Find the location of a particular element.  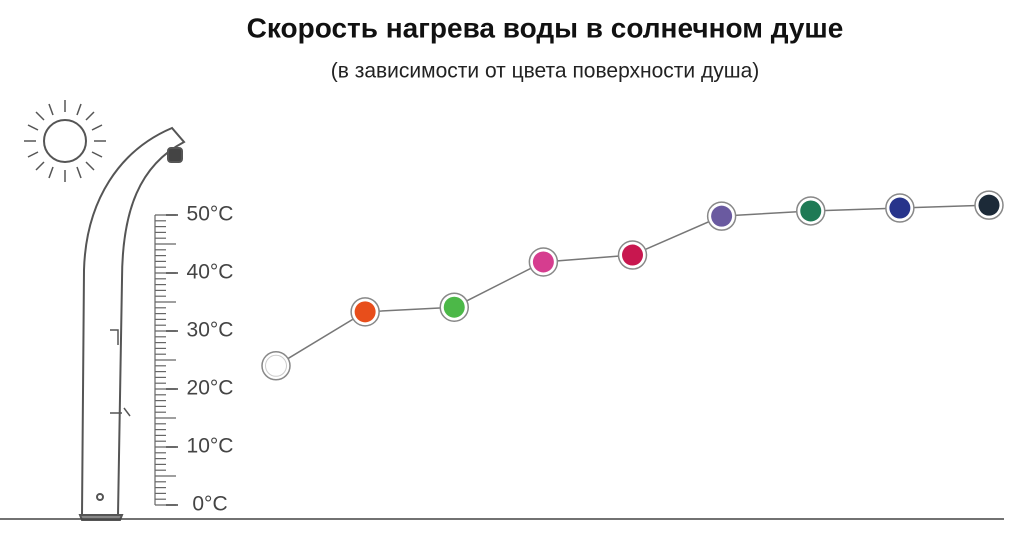

y-tick-label: 20°C is located at coordinates (210, 388).